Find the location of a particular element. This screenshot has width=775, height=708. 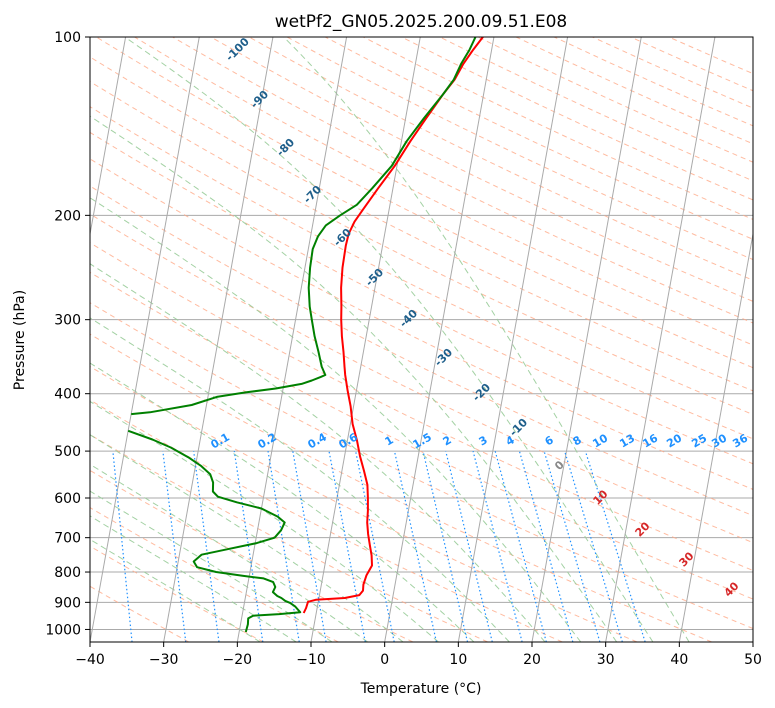

x-tick-label: 10 is located at coordinates (458, 660).